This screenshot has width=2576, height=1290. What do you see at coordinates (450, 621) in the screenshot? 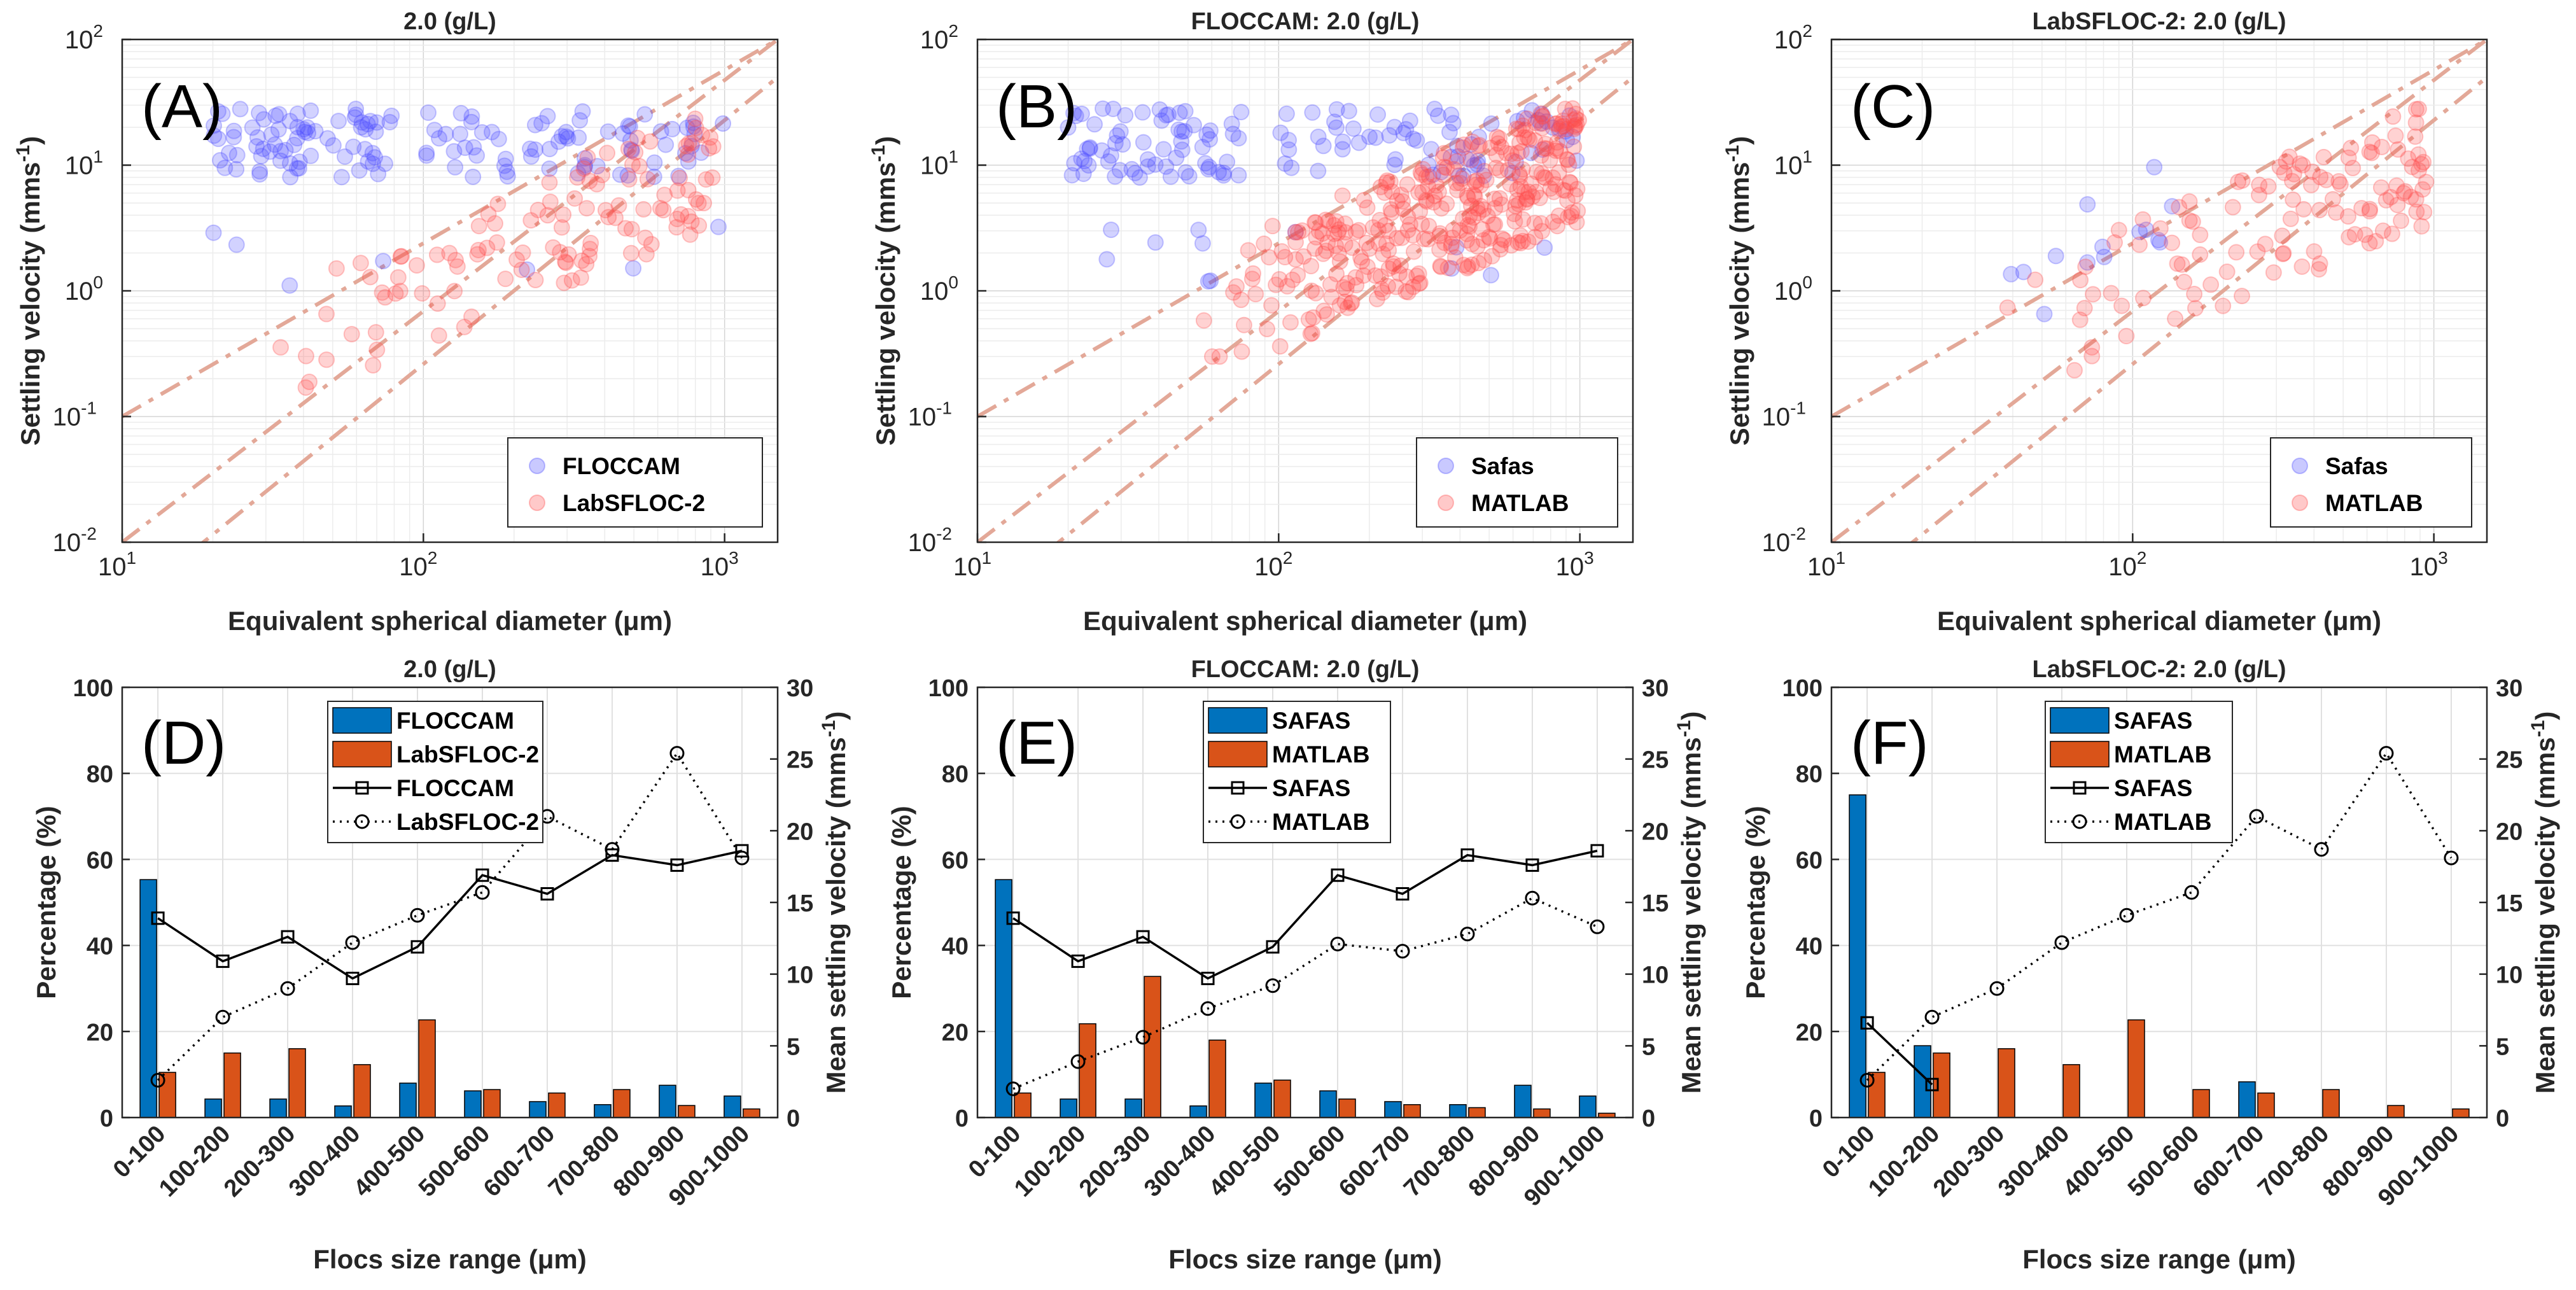
I see `x-axis-label: Equivalent spherical diameter (μm)` at bounding box center [450, 621].